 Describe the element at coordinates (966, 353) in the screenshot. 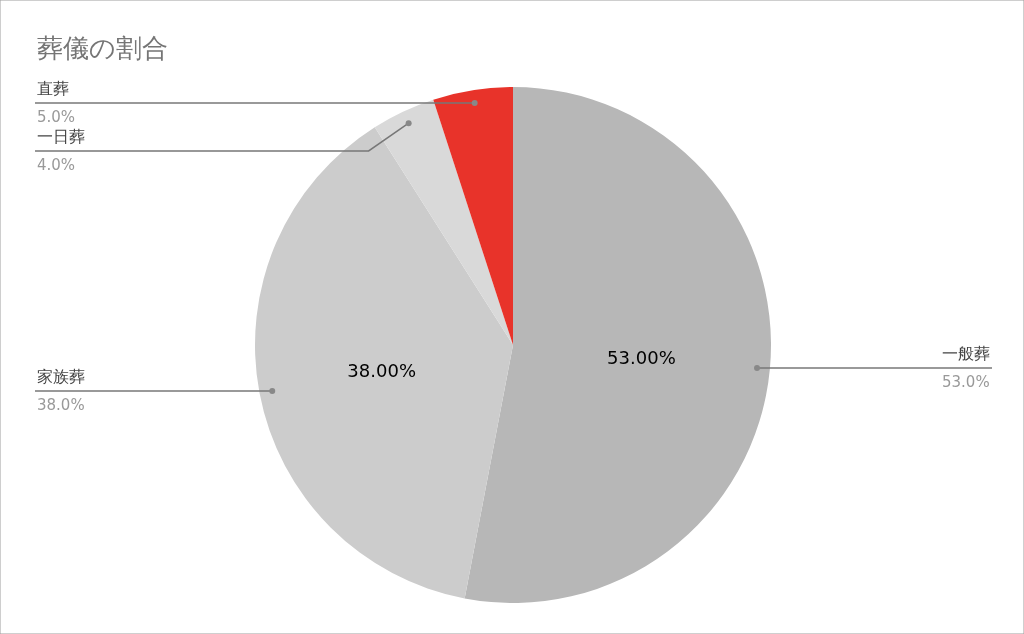

I see `slice-label: 一般葬` at that location.